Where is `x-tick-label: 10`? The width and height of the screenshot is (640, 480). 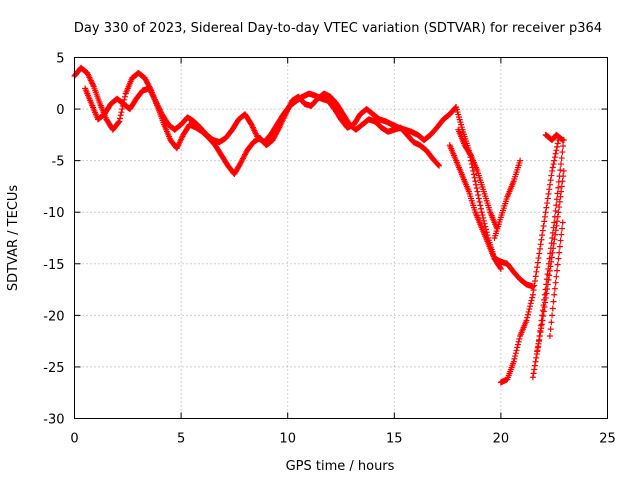 x-tick-label: 10 is located at coordinates (287, 439).